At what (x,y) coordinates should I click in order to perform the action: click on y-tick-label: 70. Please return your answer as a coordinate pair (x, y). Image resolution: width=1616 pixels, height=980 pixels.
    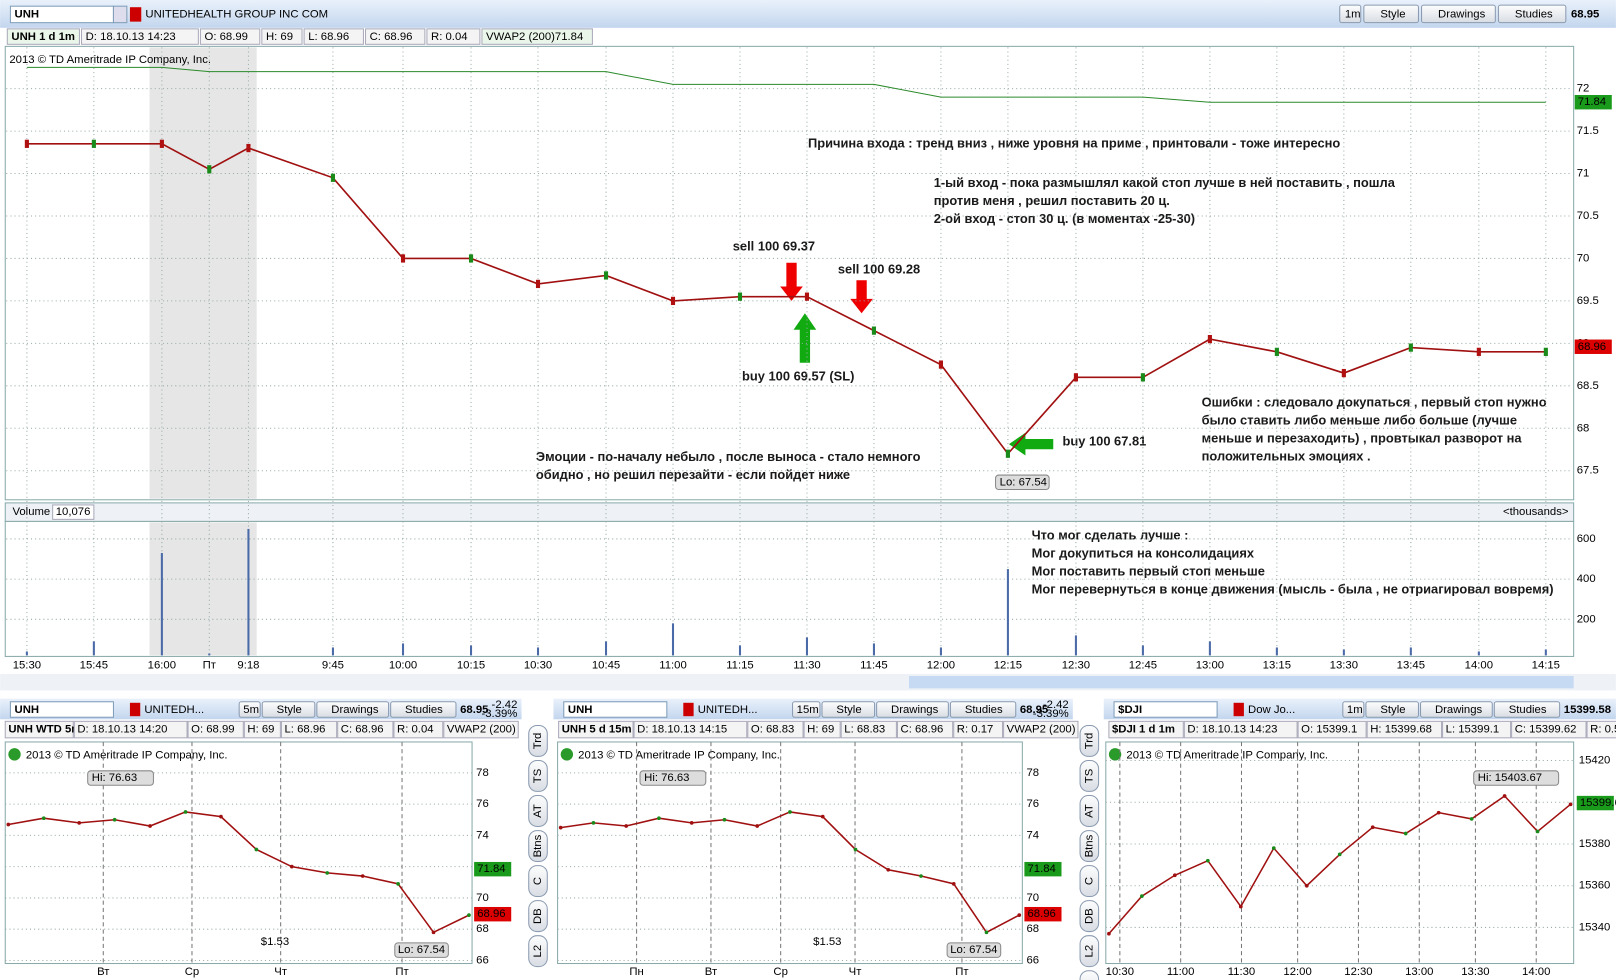
    Looking at the image, I should click on (1583, 258).